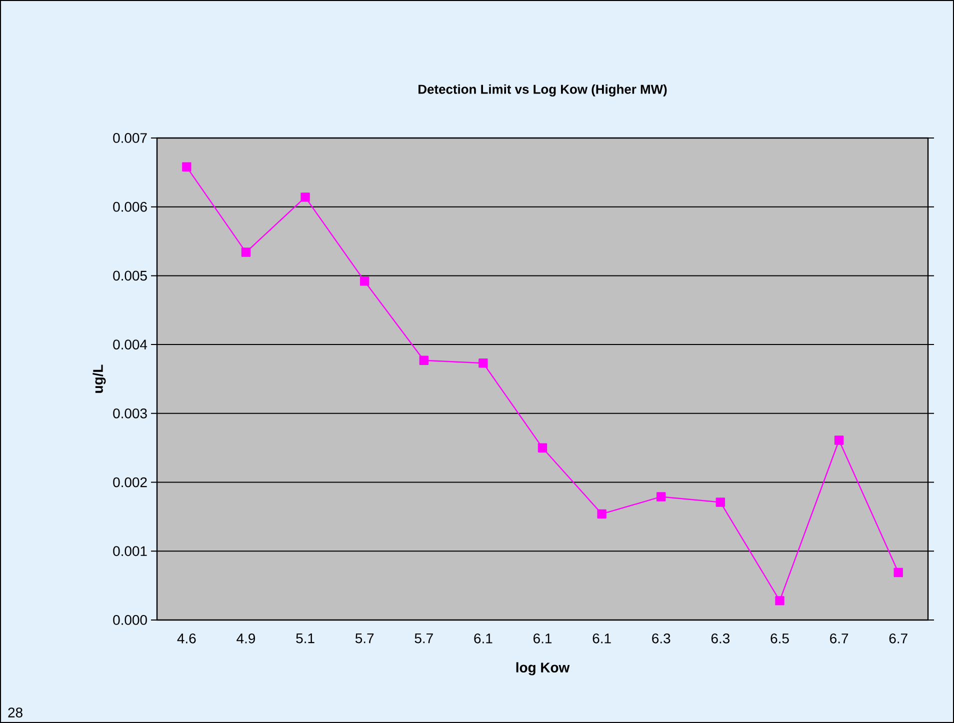  Describe the element at coordinates (99, 378) in the screenshot. I see `y-axis-title: ug/L` at that location.